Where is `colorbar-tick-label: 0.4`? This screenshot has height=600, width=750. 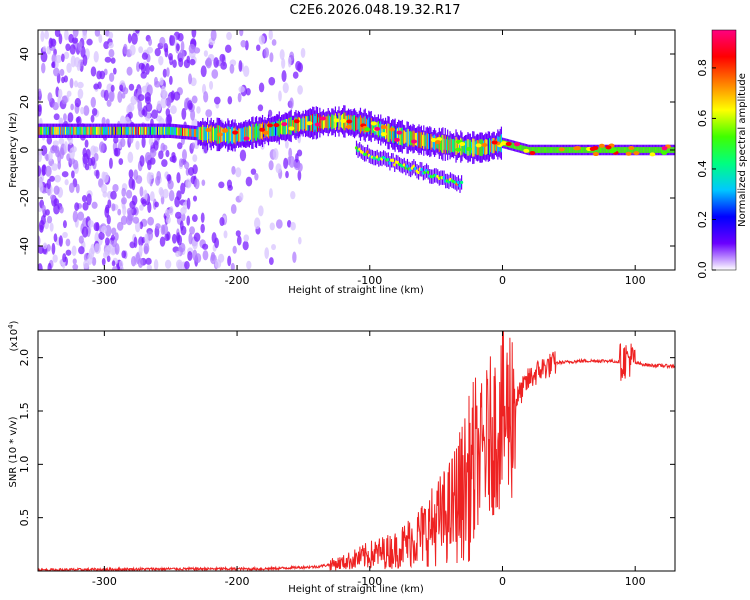
colorbar-tick-label: 0.4 is located at coordinates (702, 169).